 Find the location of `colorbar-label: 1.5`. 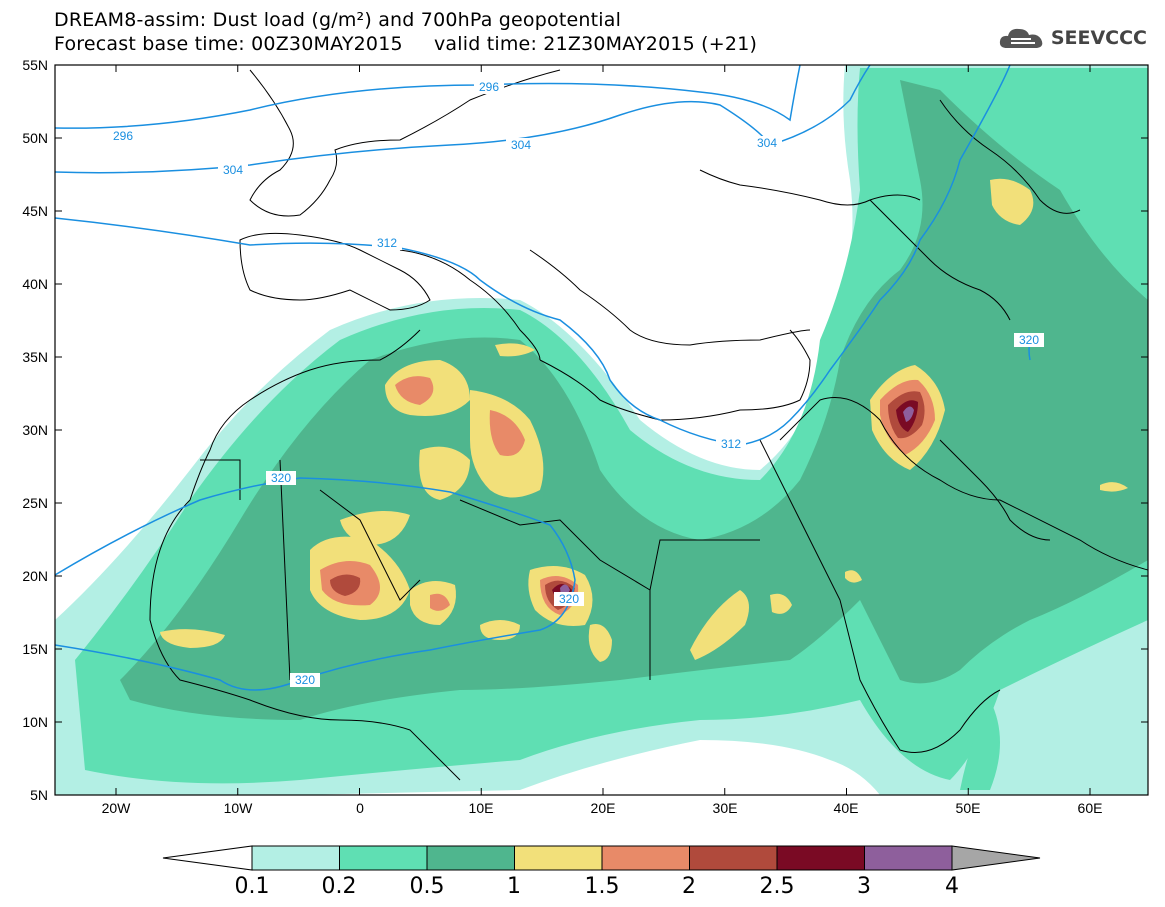

colorbar-label: 1.5 is located at coordinates (602, 886).